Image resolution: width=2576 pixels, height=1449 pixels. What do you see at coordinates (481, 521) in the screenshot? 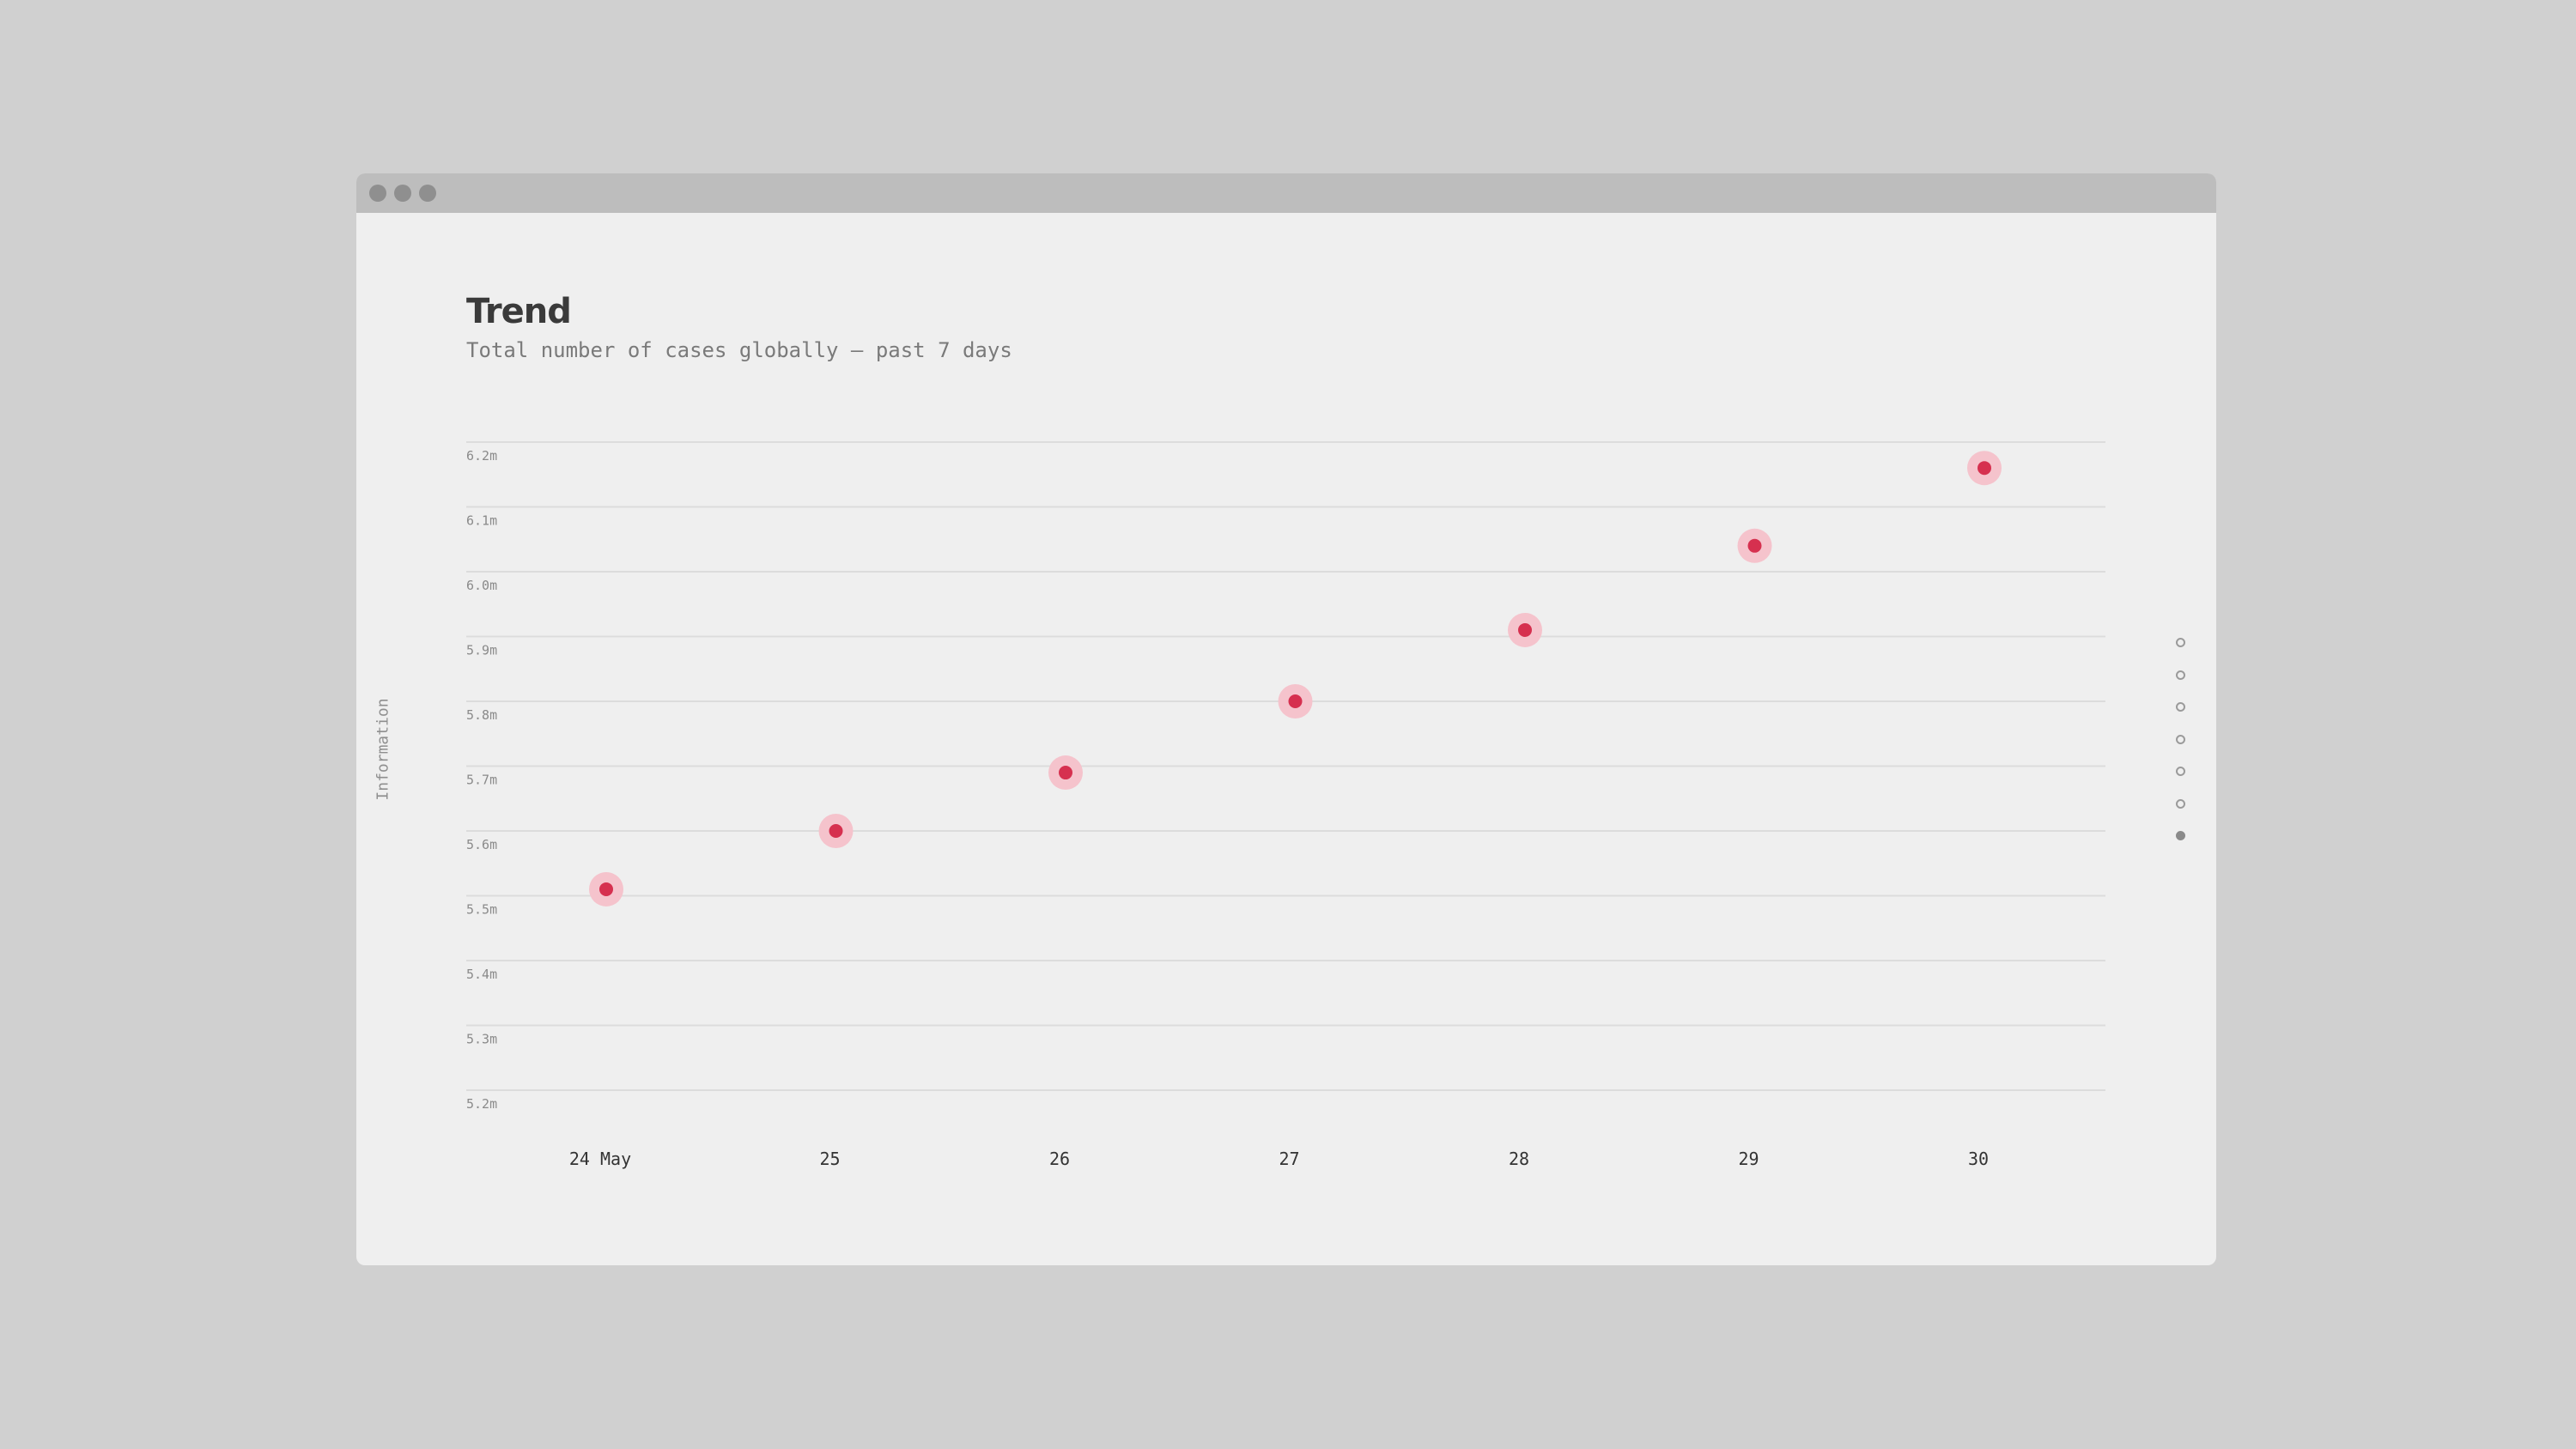
I see `y-tick-label: 6.1m` at bounding box center [481, 521].